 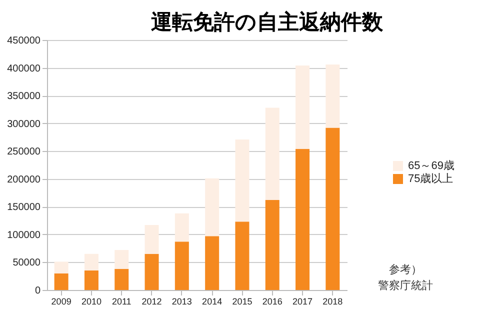 What do you see at coordinates (24, 124) in the screenshot?
I see `y-tick-label: 300000` at bounding box center [24, 124].